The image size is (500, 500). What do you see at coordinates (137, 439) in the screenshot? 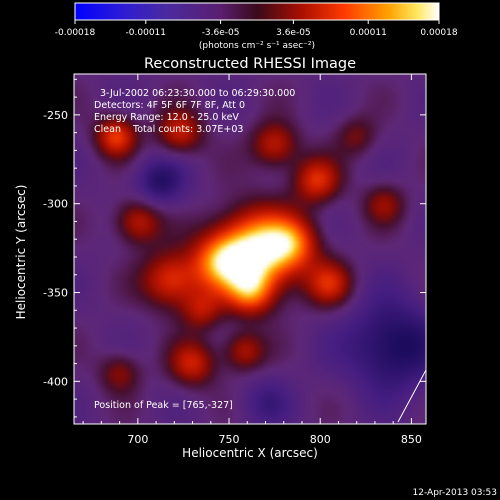
I see `x-tick-label: 700` at bounding box center [137, 439].